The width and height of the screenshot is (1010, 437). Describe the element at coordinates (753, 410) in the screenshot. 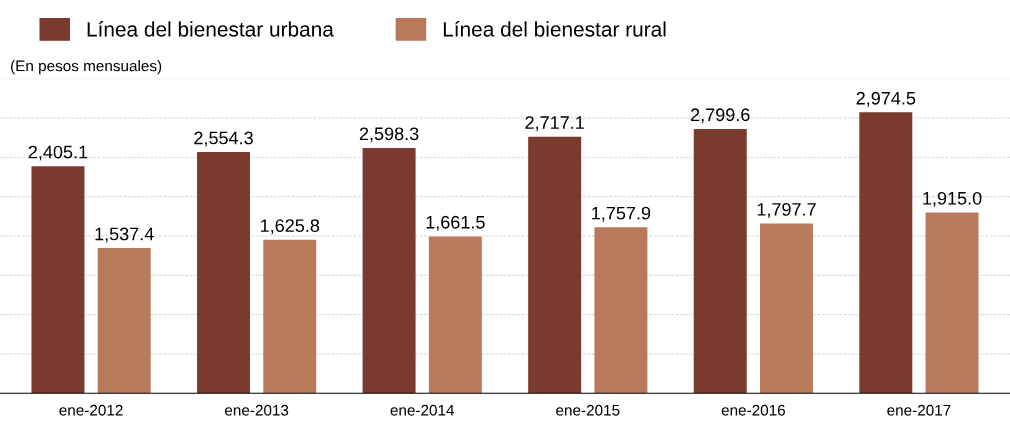

I see `x-tick-label: ene-2016` at that location.